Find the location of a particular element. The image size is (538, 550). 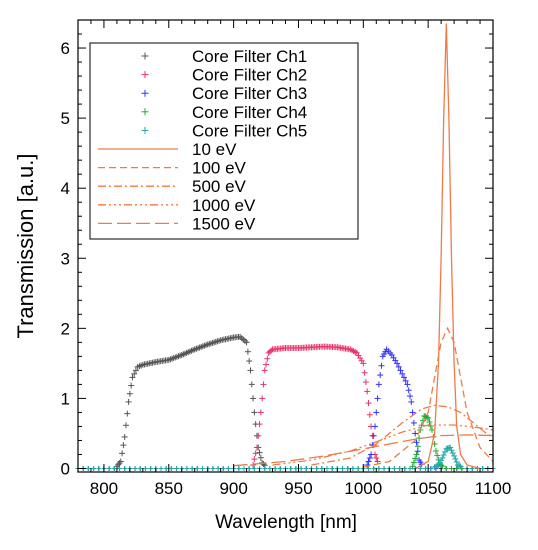

y-tick-label: 0 is located at coordinates (65, 468).